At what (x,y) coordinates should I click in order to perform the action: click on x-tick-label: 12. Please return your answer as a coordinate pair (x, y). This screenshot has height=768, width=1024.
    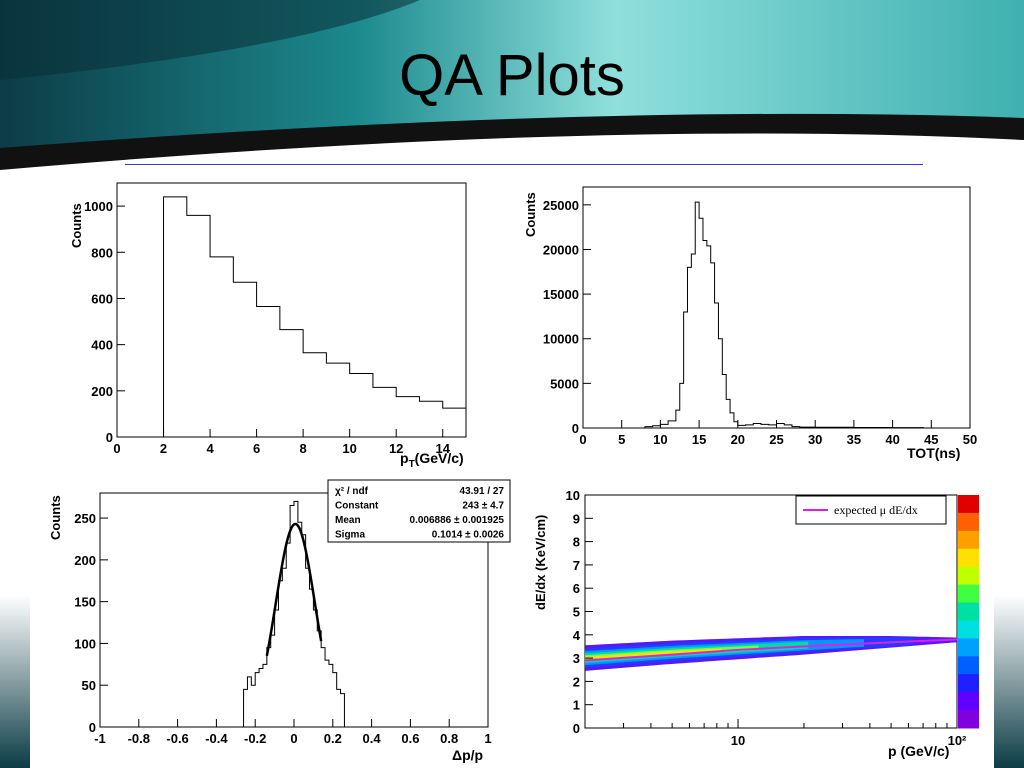
    Looking at the image, I should click on (396, 448).